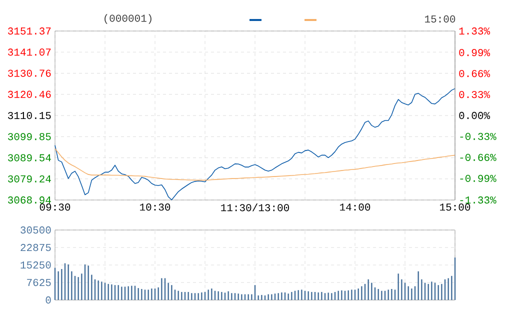 The width and height of the screenshot is (505, 330). I want to click on y2-tick-label: 0.99%, so click(474, 52).